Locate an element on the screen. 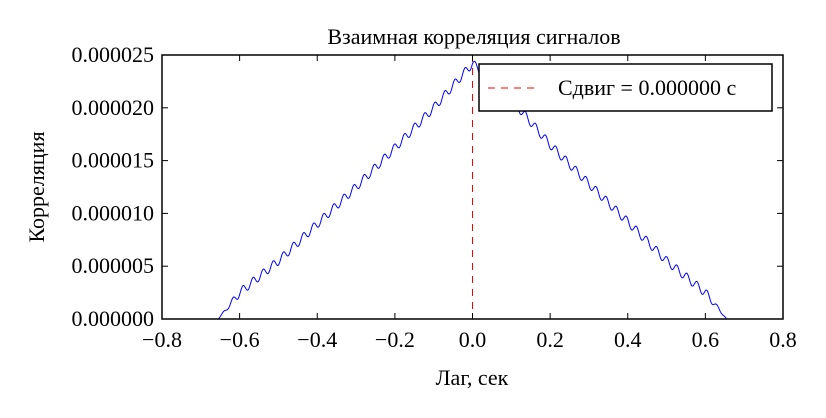  legend: Сдвиг = 0.000000 с is located at coordinates (625, 87).